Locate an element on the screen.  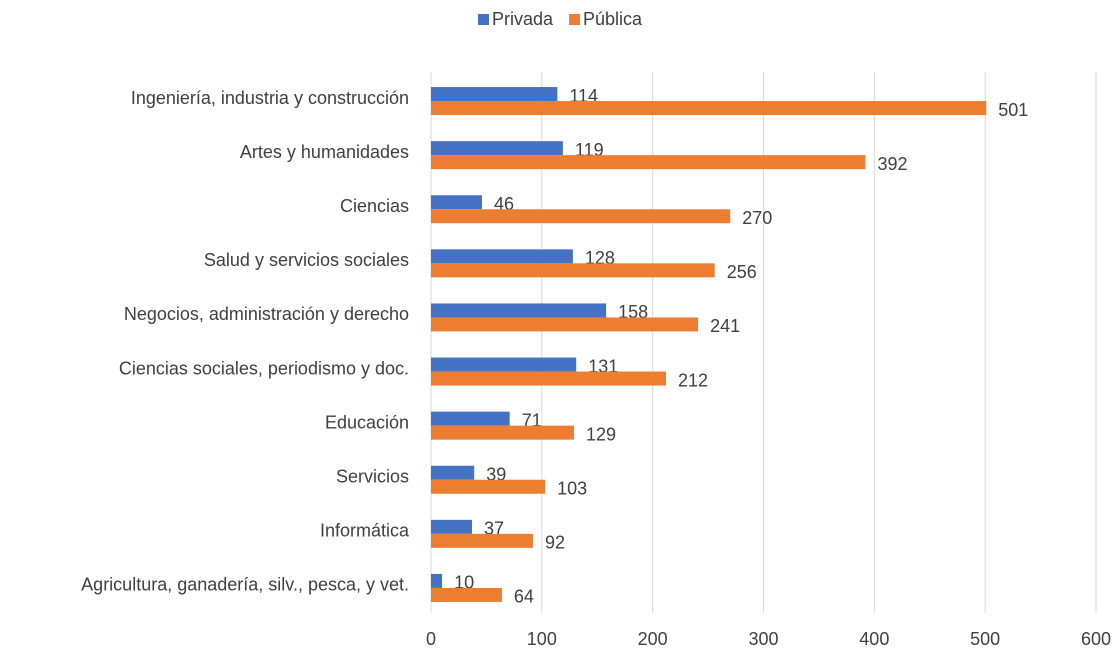
legend-label: Pública is located at coordinates (613, 19).